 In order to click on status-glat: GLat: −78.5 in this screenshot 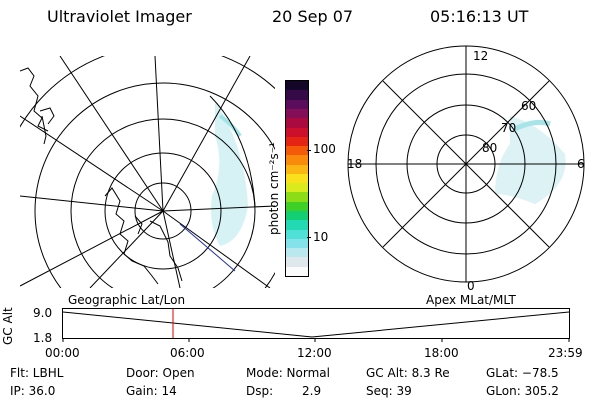, I will do `click(522, 373)`.